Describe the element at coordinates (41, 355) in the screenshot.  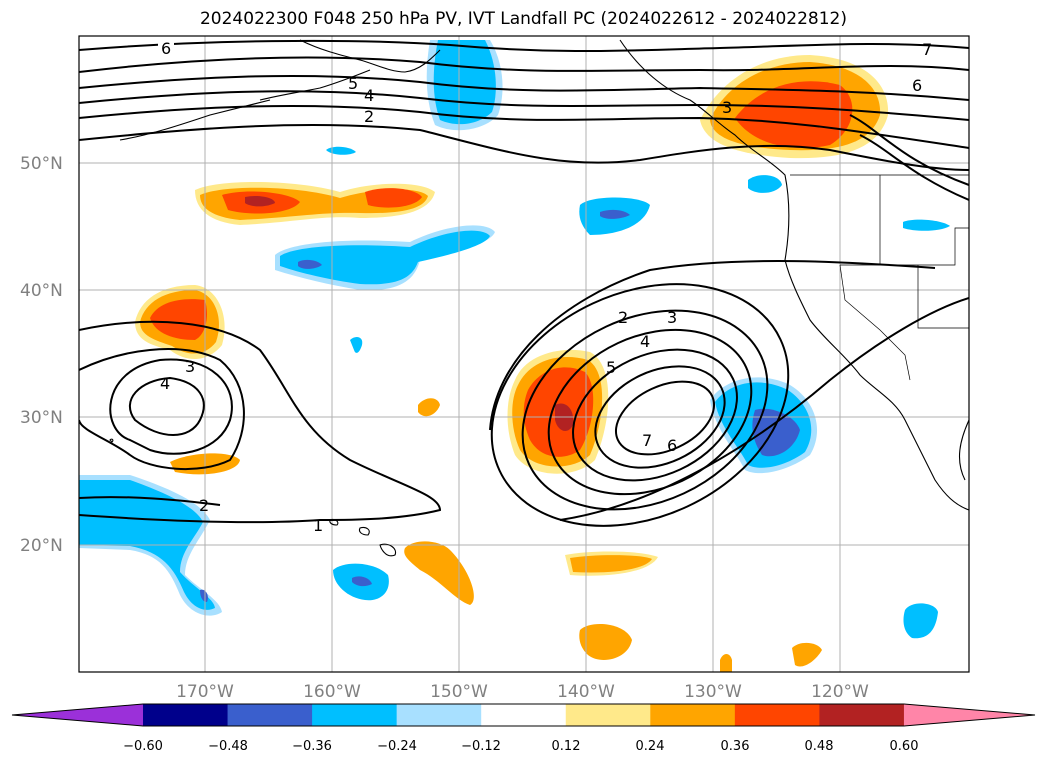
I see `latitude-labels: 50°N 40°N 30°N 20°N` at that location.